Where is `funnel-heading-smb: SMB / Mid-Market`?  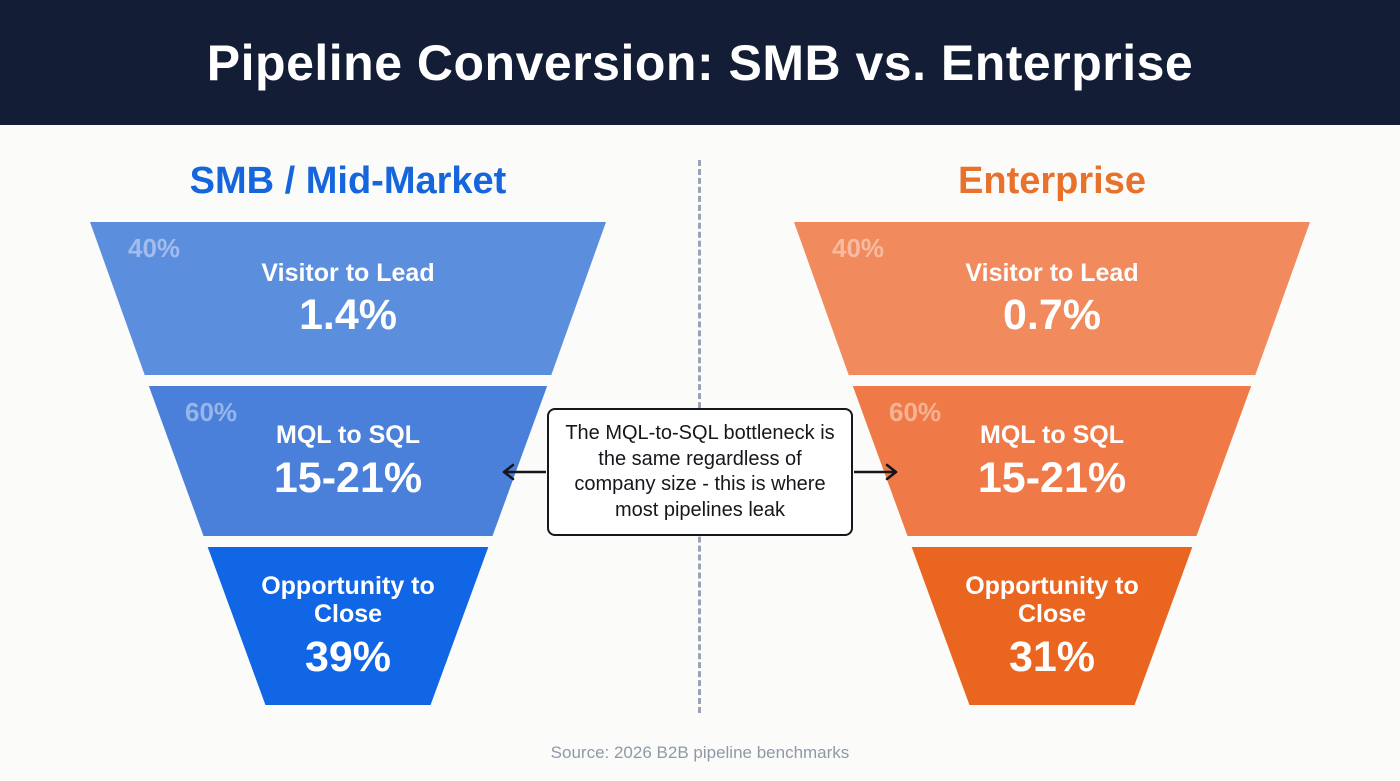 funnel-heading-smb: SMB / Mid-Market is located at coordinates (348, 181).